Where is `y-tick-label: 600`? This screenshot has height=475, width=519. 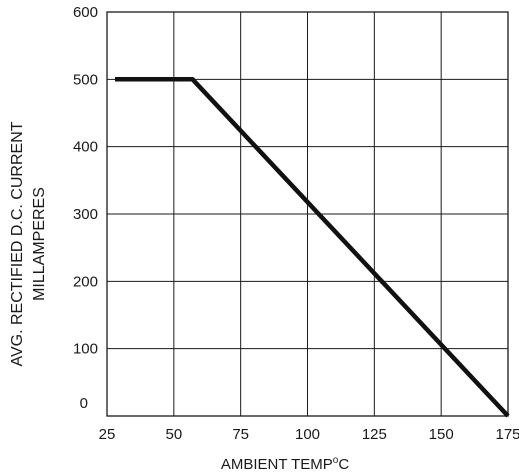 y-tick-label: 600 is located at coordinates (85, 12).